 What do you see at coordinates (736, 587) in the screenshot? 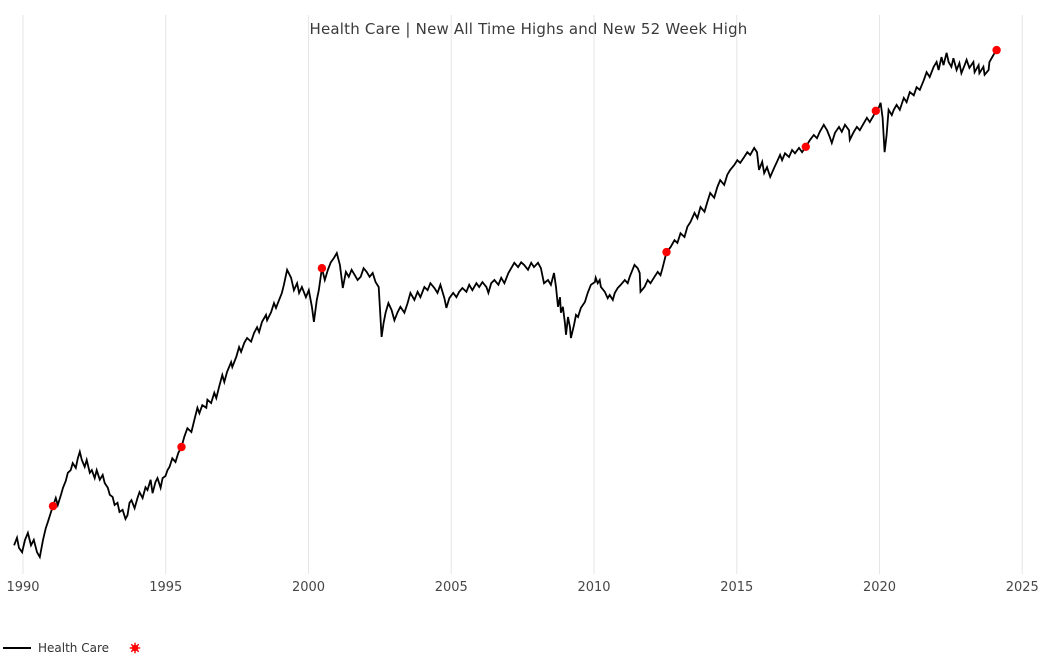
I see `x-tick-label: 2015` at bounding box center [736, 587].